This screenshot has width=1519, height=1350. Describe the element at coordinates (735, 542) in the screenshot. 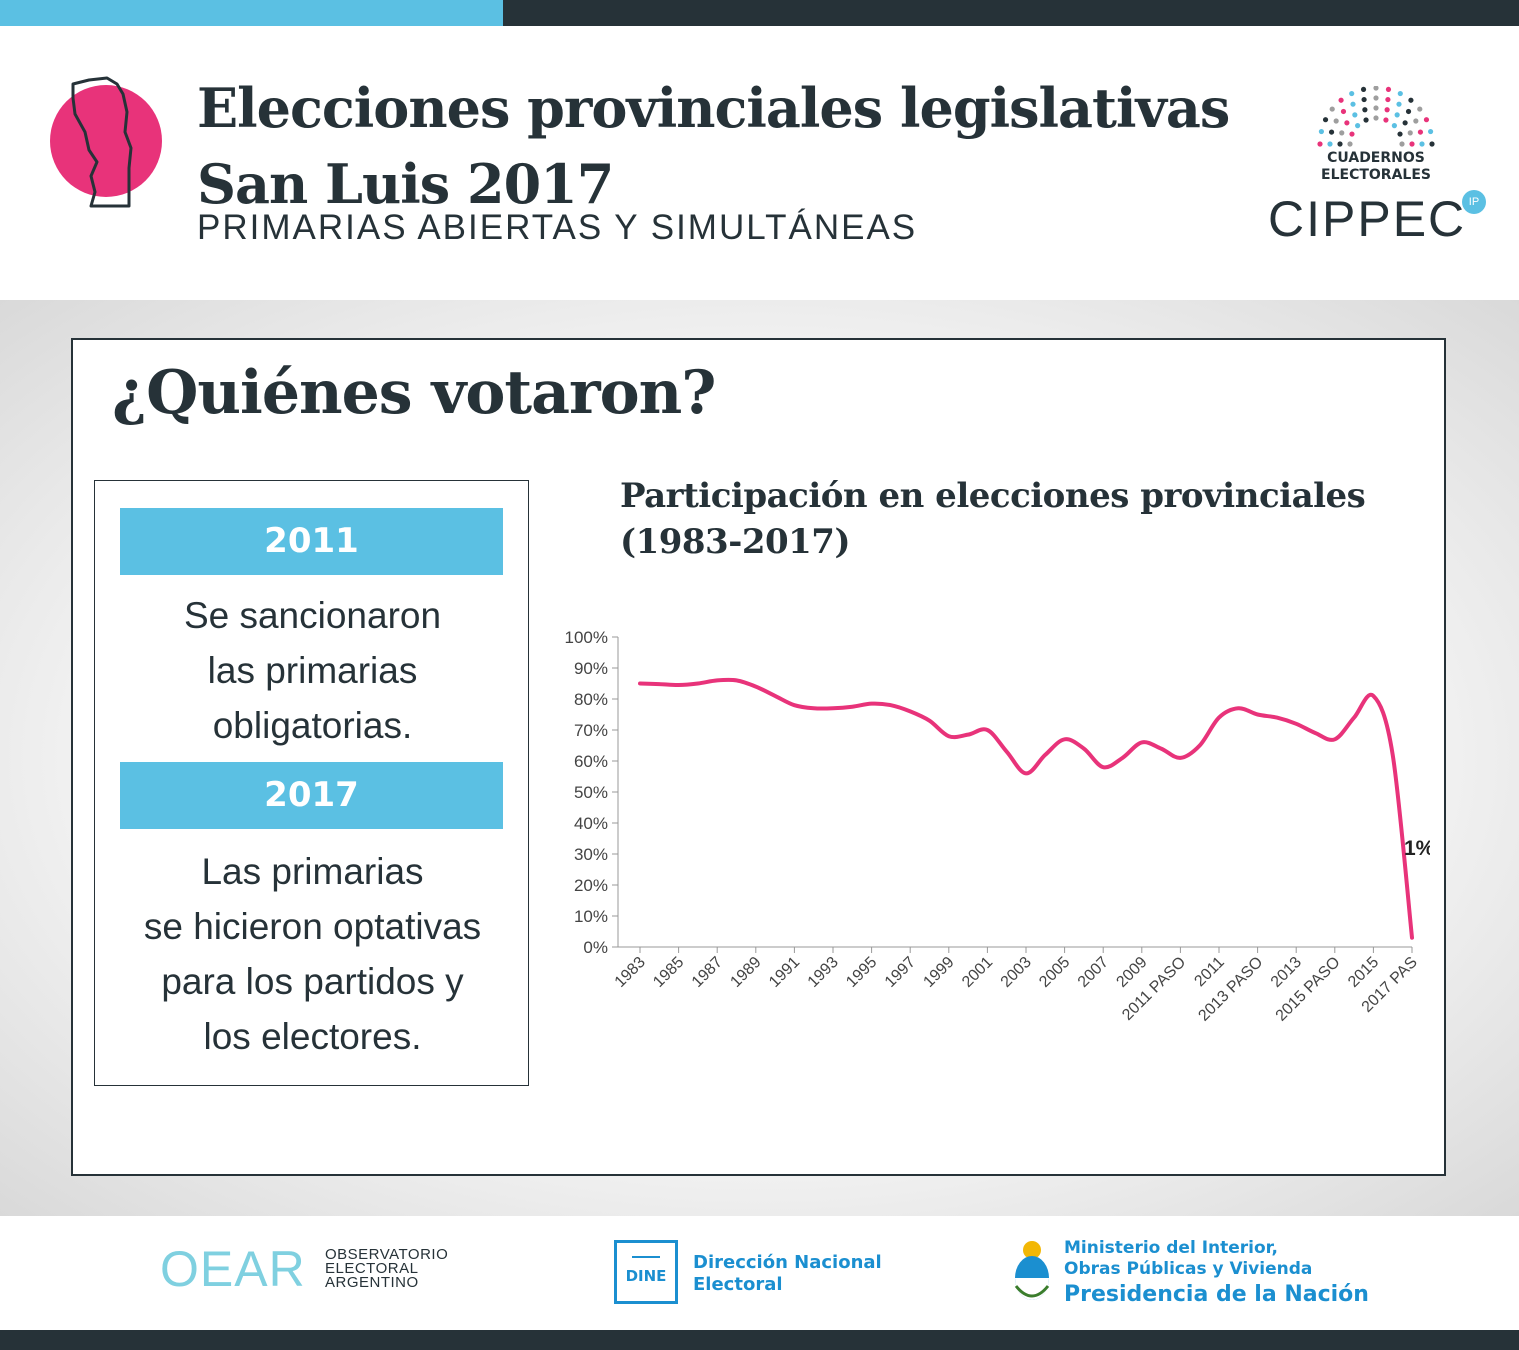

I see `chart-title-line2: (1983-2017)` at that location.